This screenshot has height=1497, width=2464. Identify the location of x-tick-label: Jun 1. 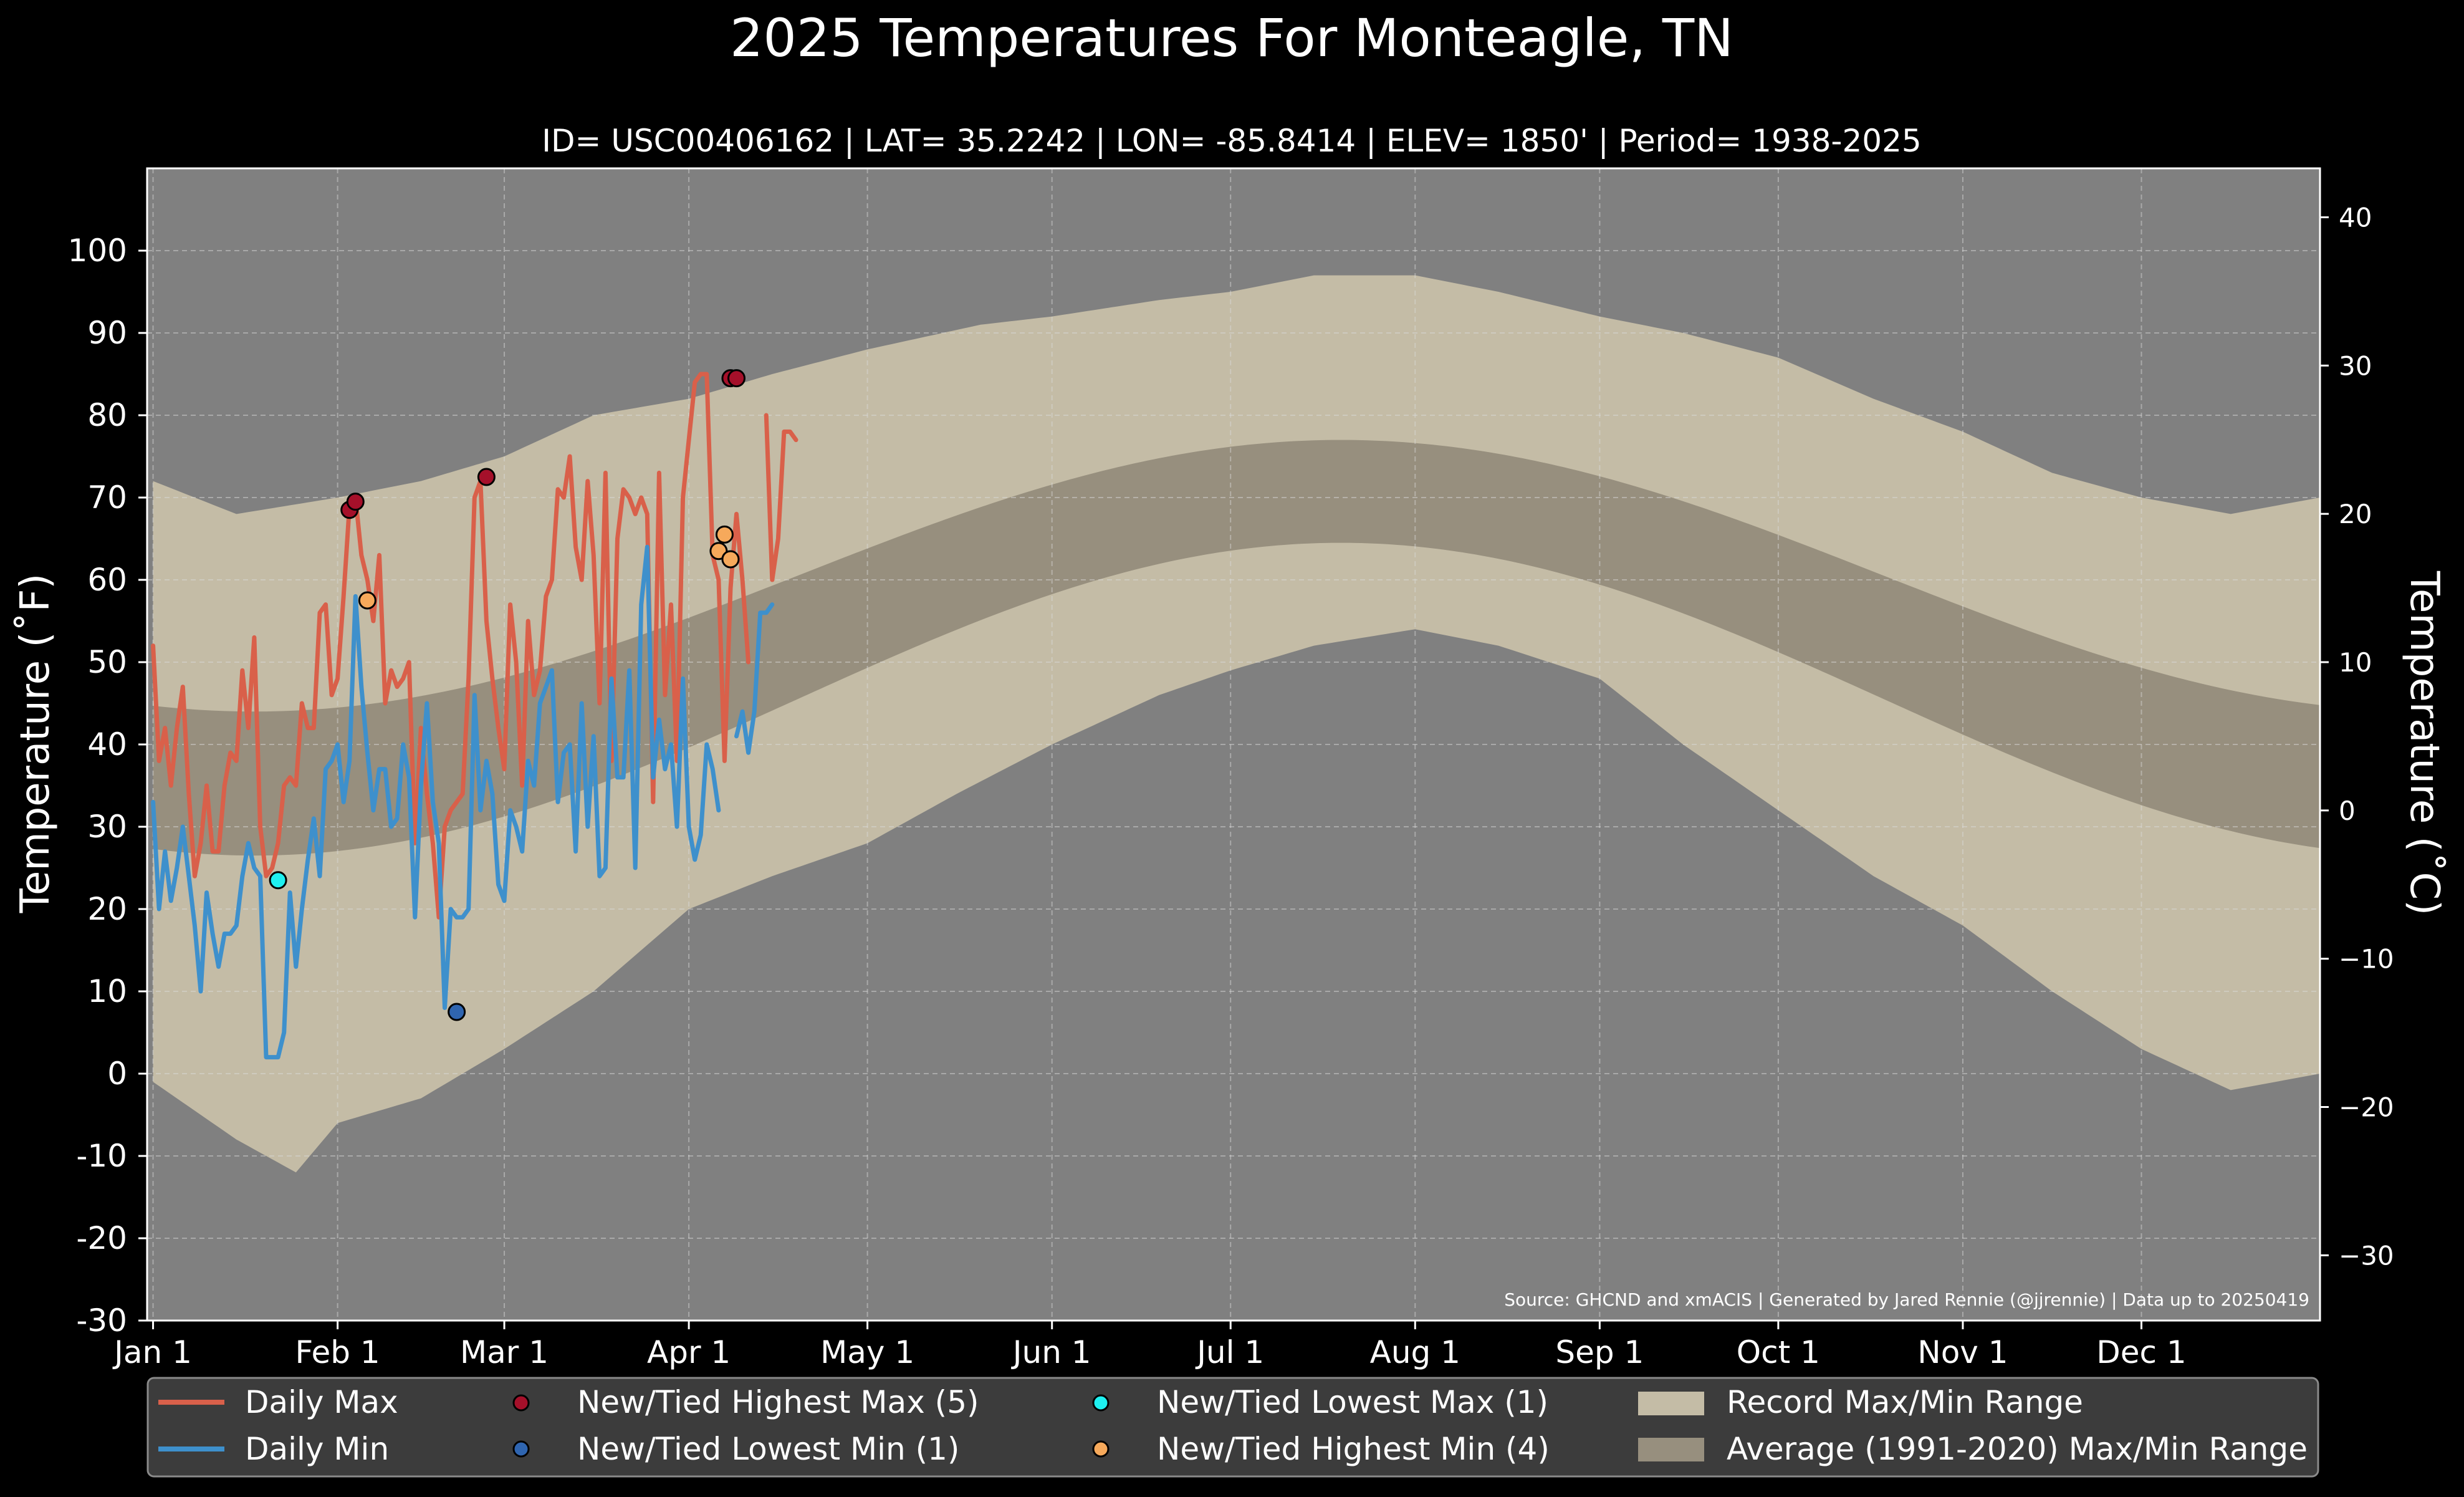
(1051, 1352).